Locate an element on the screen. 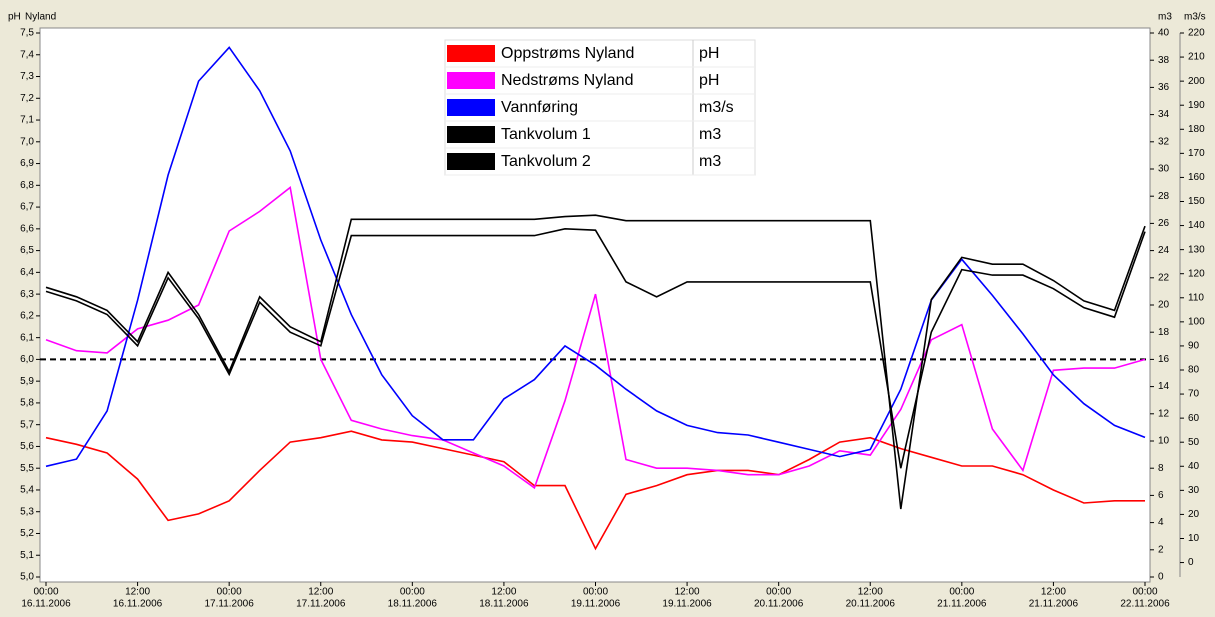 The width and height of the screenshot is (1215, 617). y2-tick-label: 40 is located at coordinates (1164, 33).